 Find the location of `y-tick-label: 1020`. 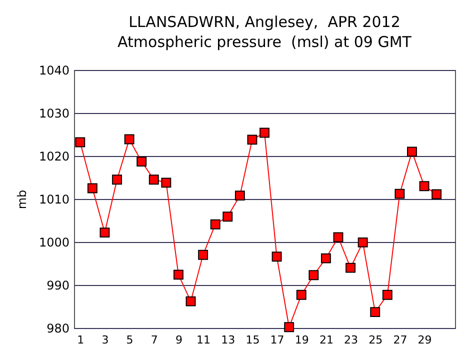

y-tick-label: 1020 is located at coordinates (54, 157).